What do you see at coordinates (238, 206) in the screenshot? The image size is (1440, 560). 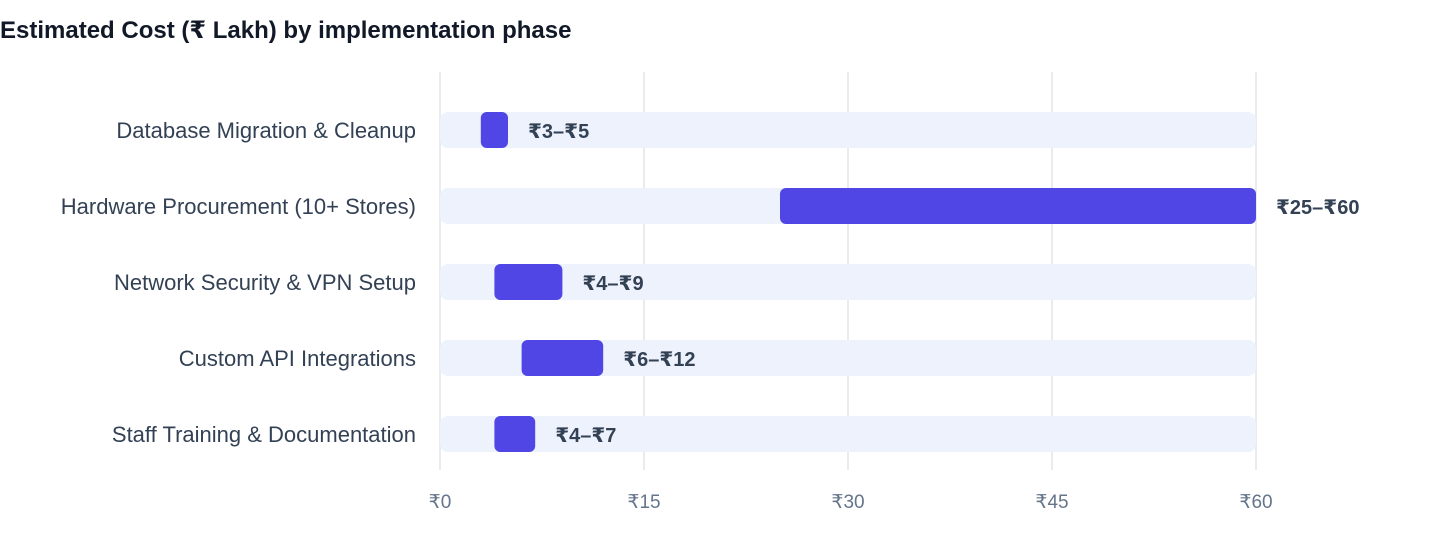 I see `category-label: Hardware Procurement (10+ Stores)` at bounding box center [238, 206].